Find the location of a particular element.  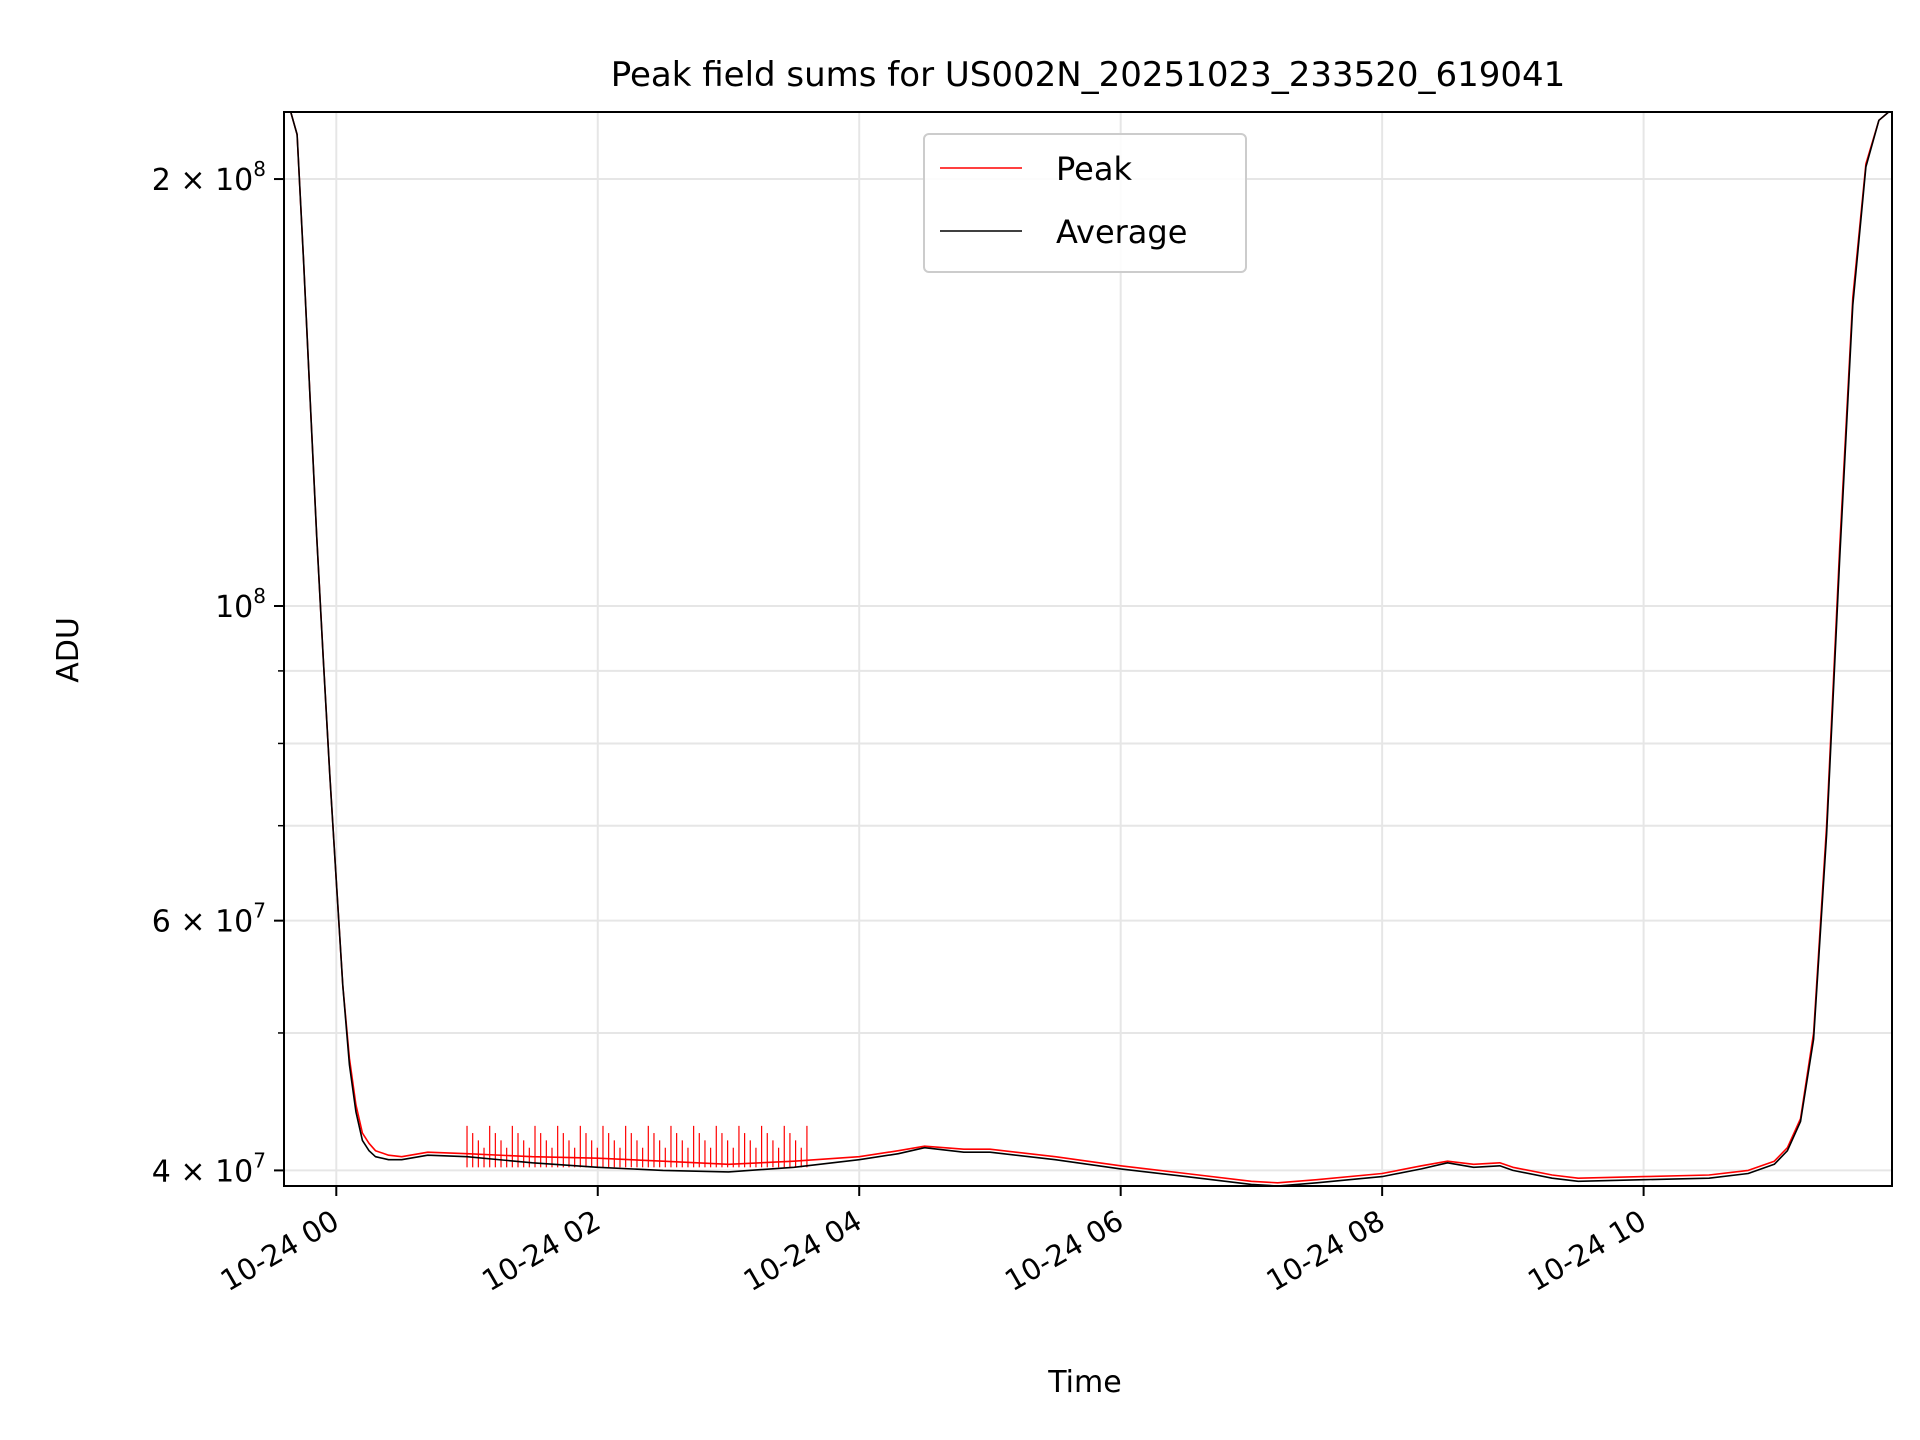

legend-average-label: Average is located at coordinates (1121, 232).